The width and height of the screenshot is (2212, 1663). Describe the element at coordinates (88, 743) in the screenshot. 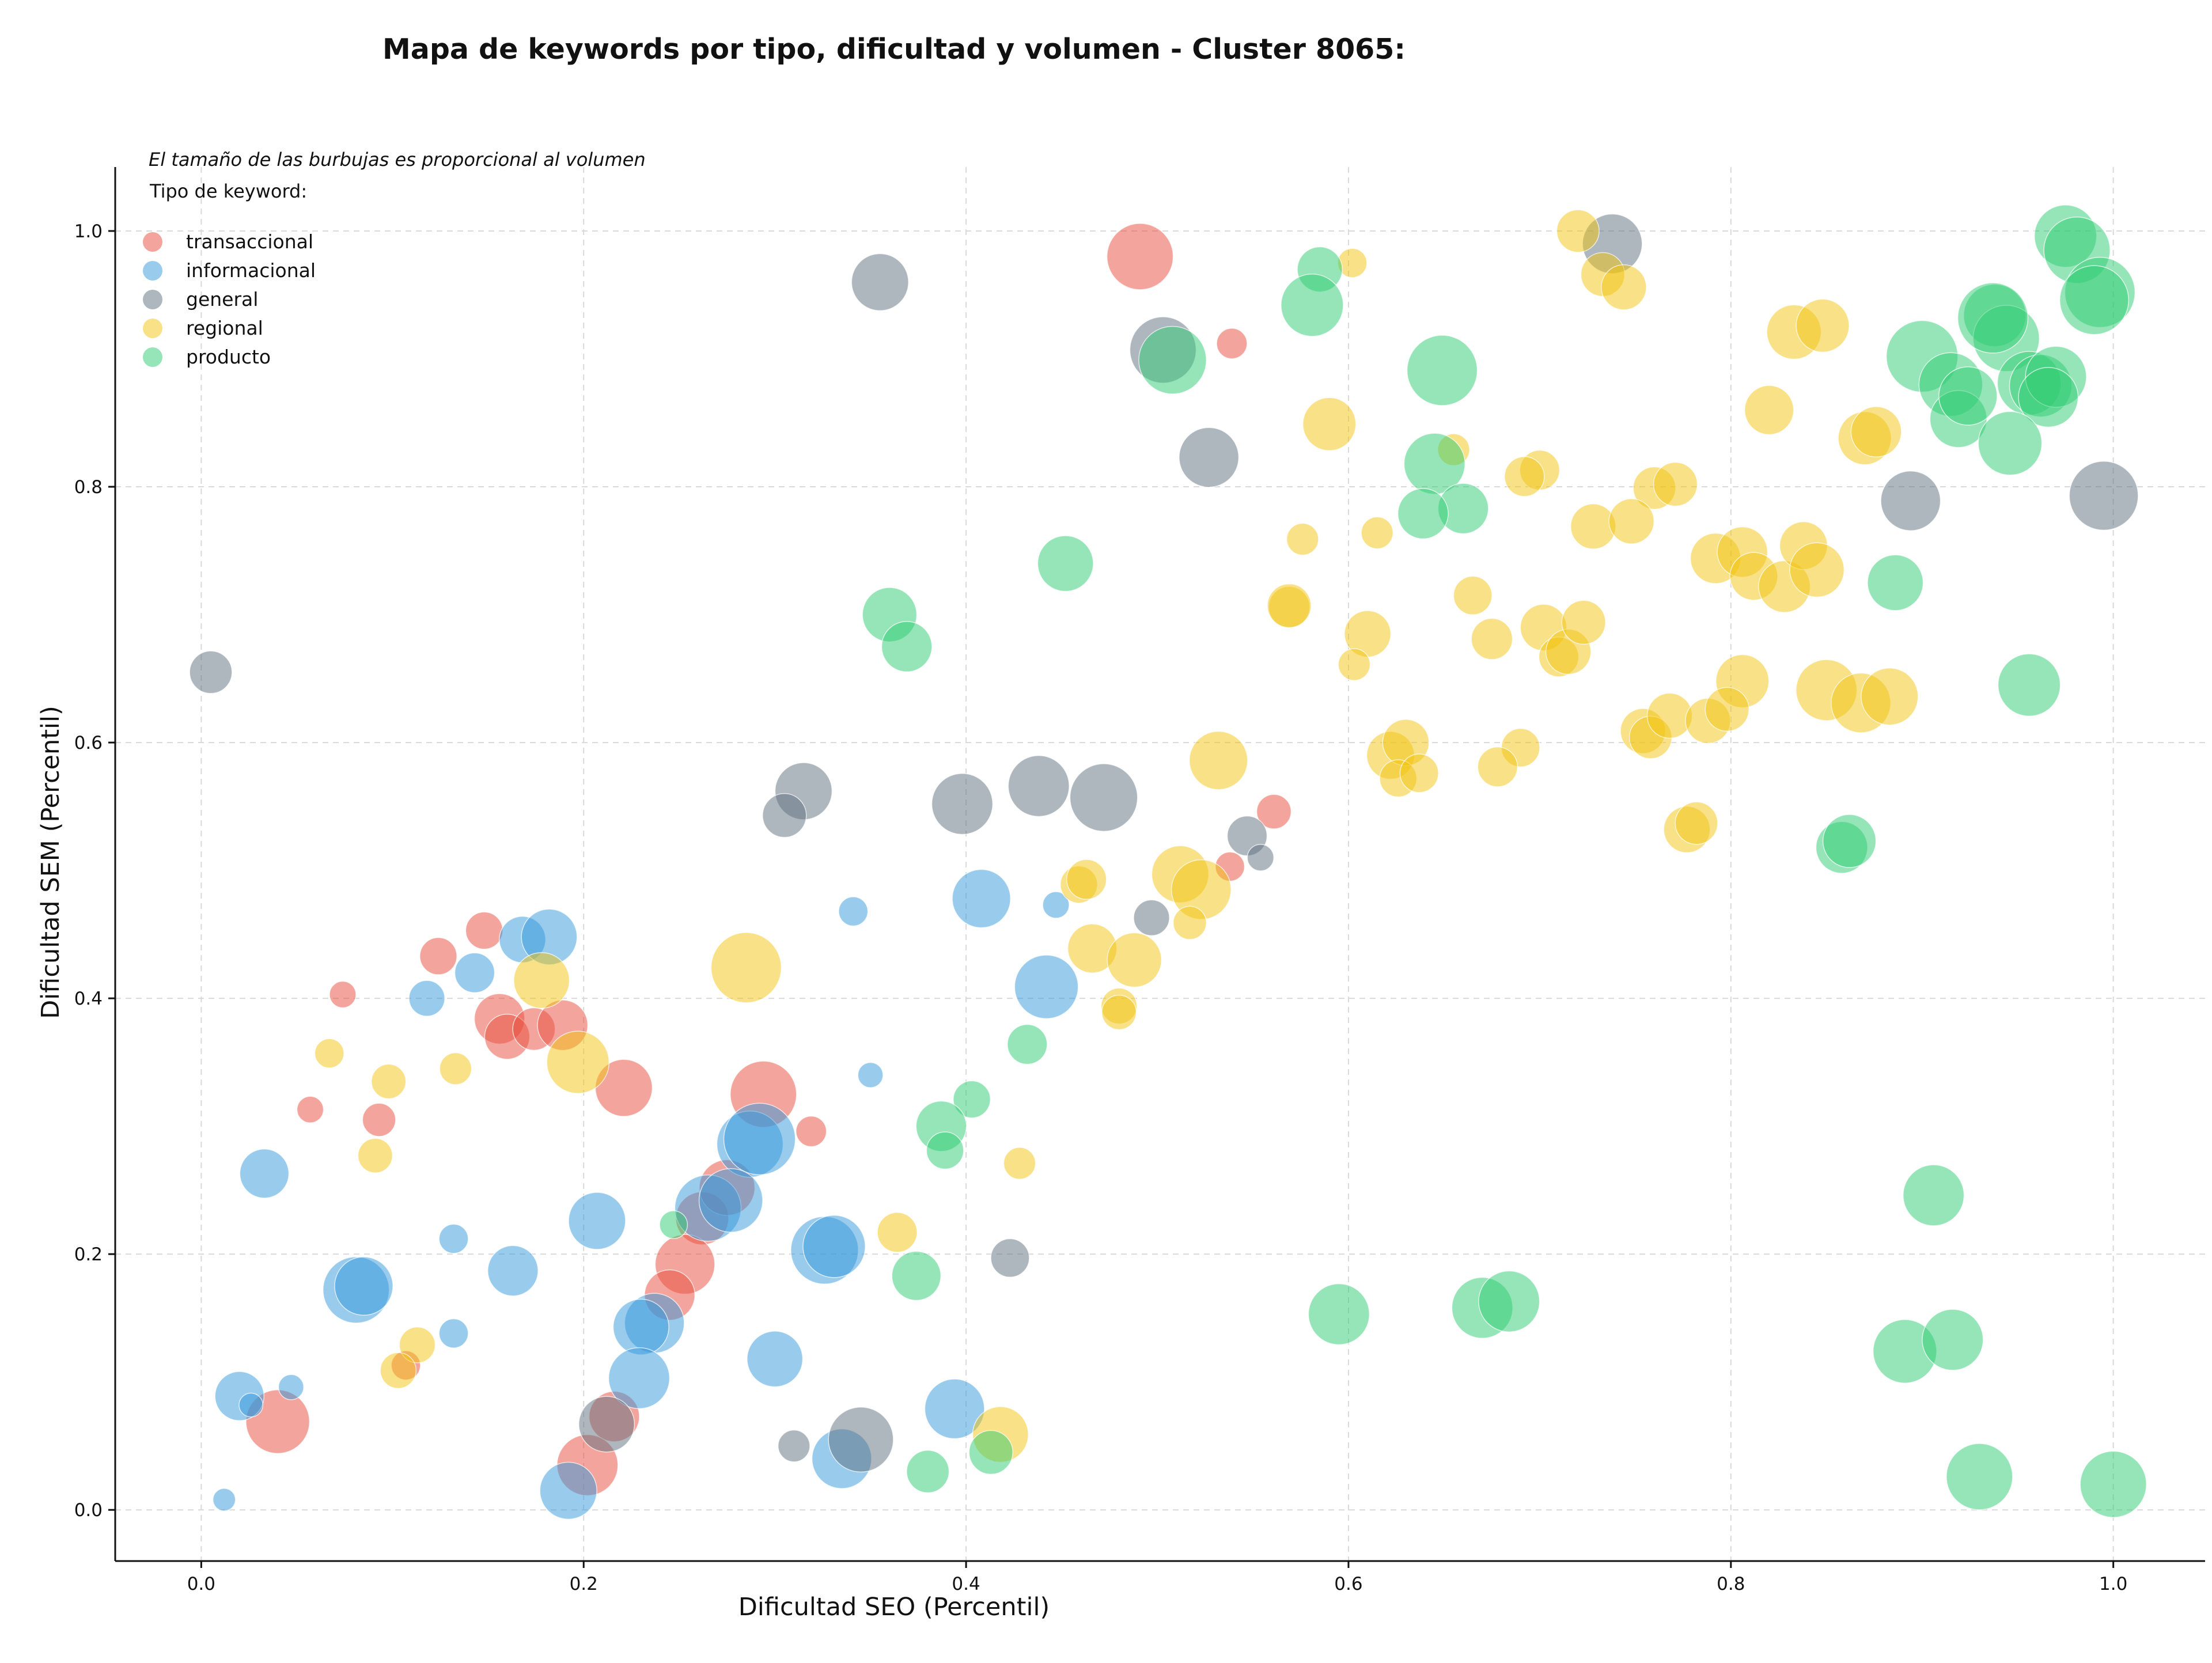

I see `y-tick-label: 0.6` at that location.